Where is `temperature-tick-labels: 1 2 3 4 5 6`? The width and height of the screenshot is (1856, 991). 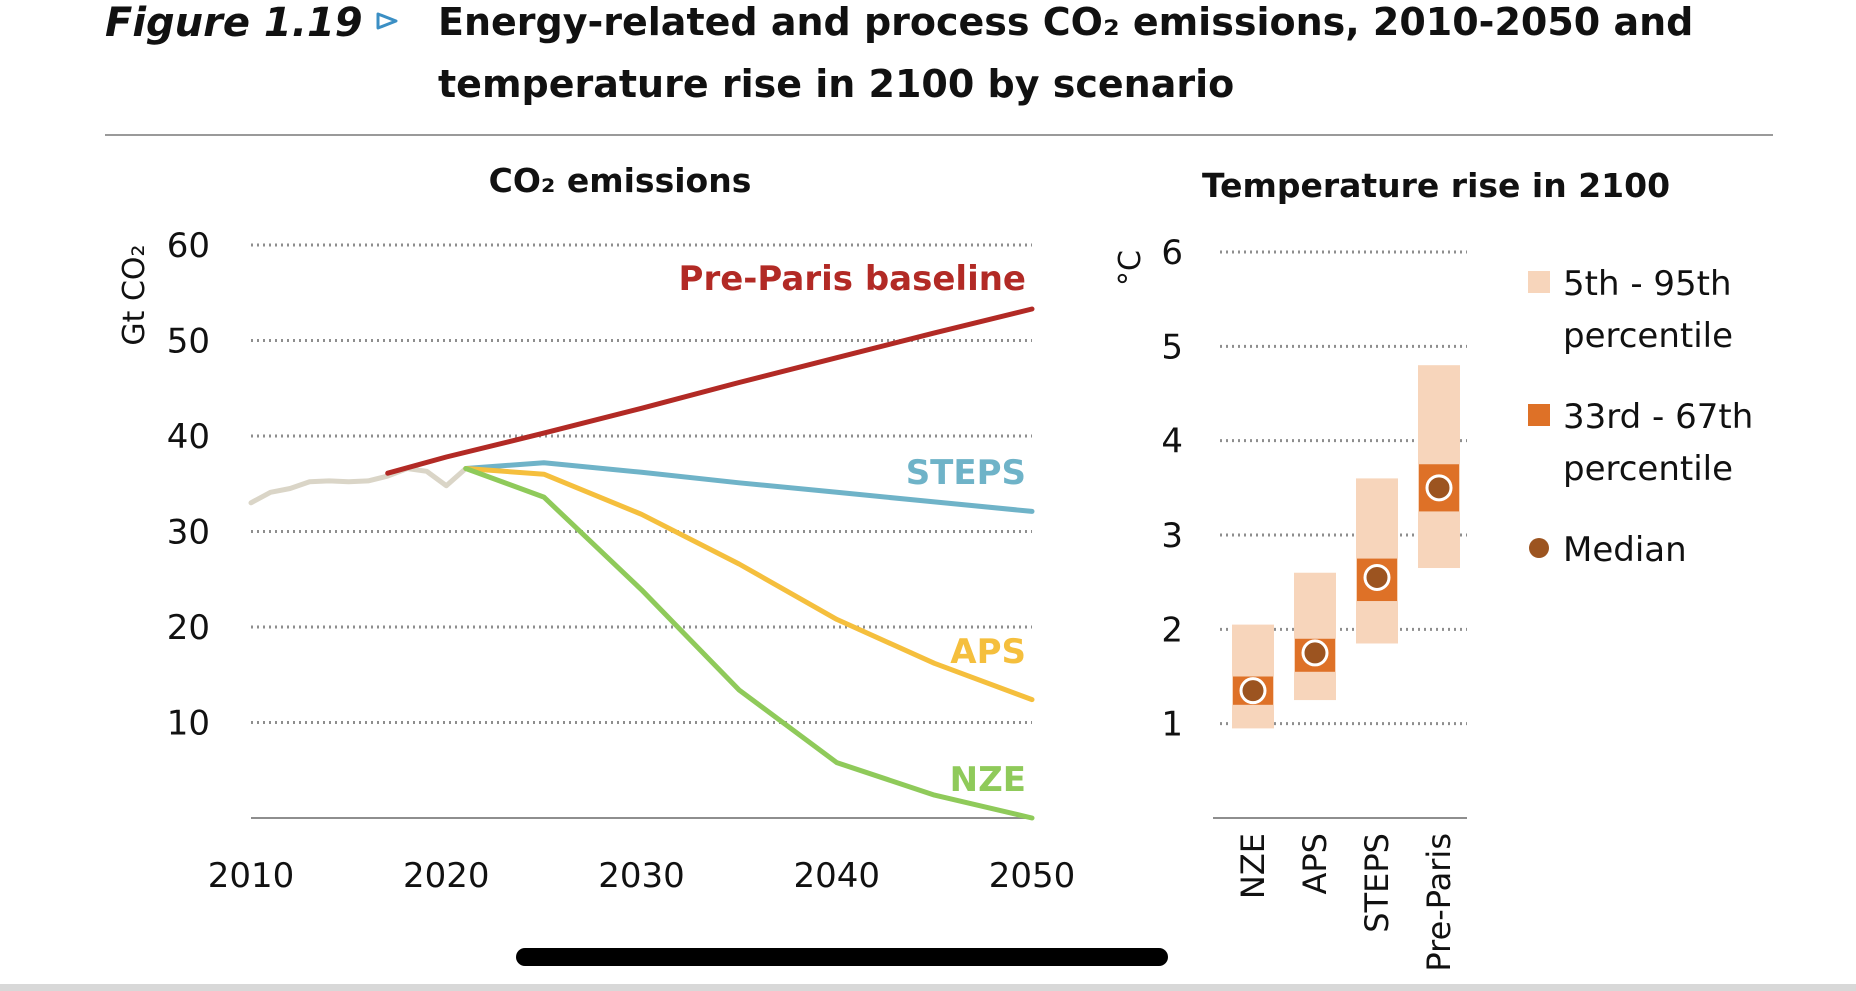 temperature-tick-labels: 1 2 3 4 5 6 is located at coordinates (1172, 489).